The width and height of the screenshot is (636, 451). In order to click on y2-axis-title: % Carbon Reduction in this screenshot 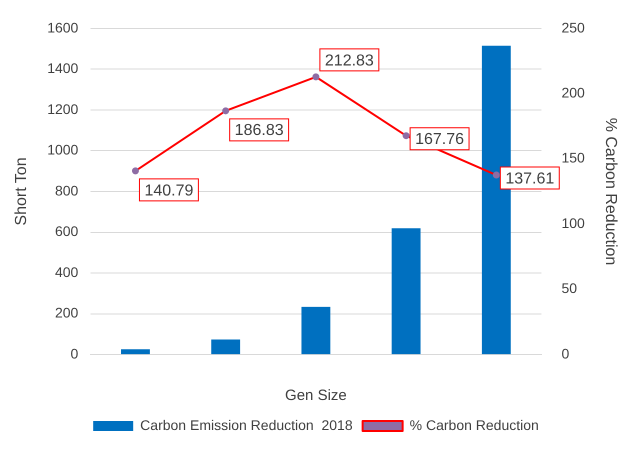, I will do `click(610, 192)`.